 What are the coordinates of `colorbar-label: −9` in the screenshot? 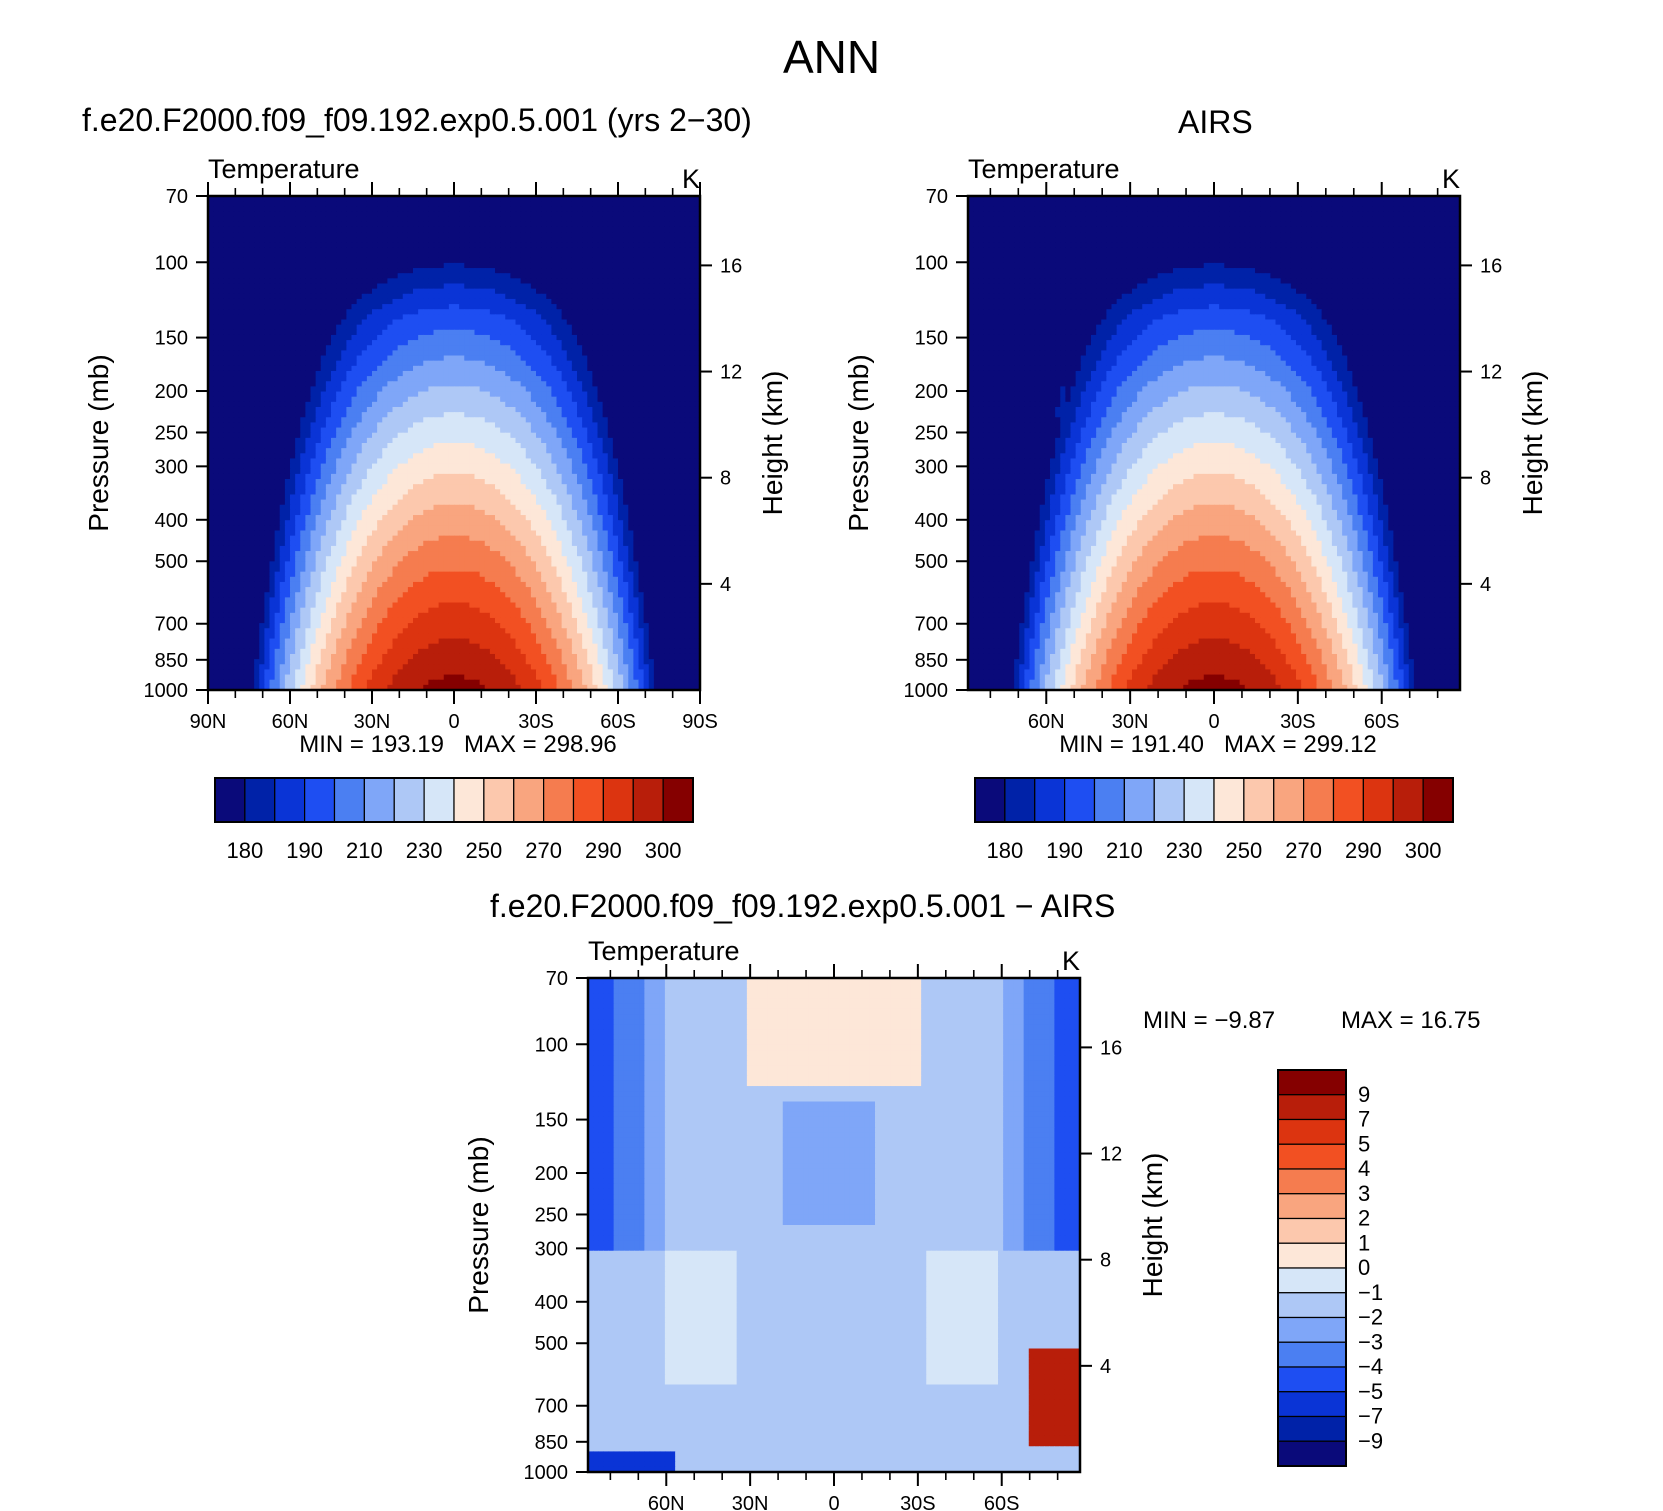 It's located at (1370, 1440).